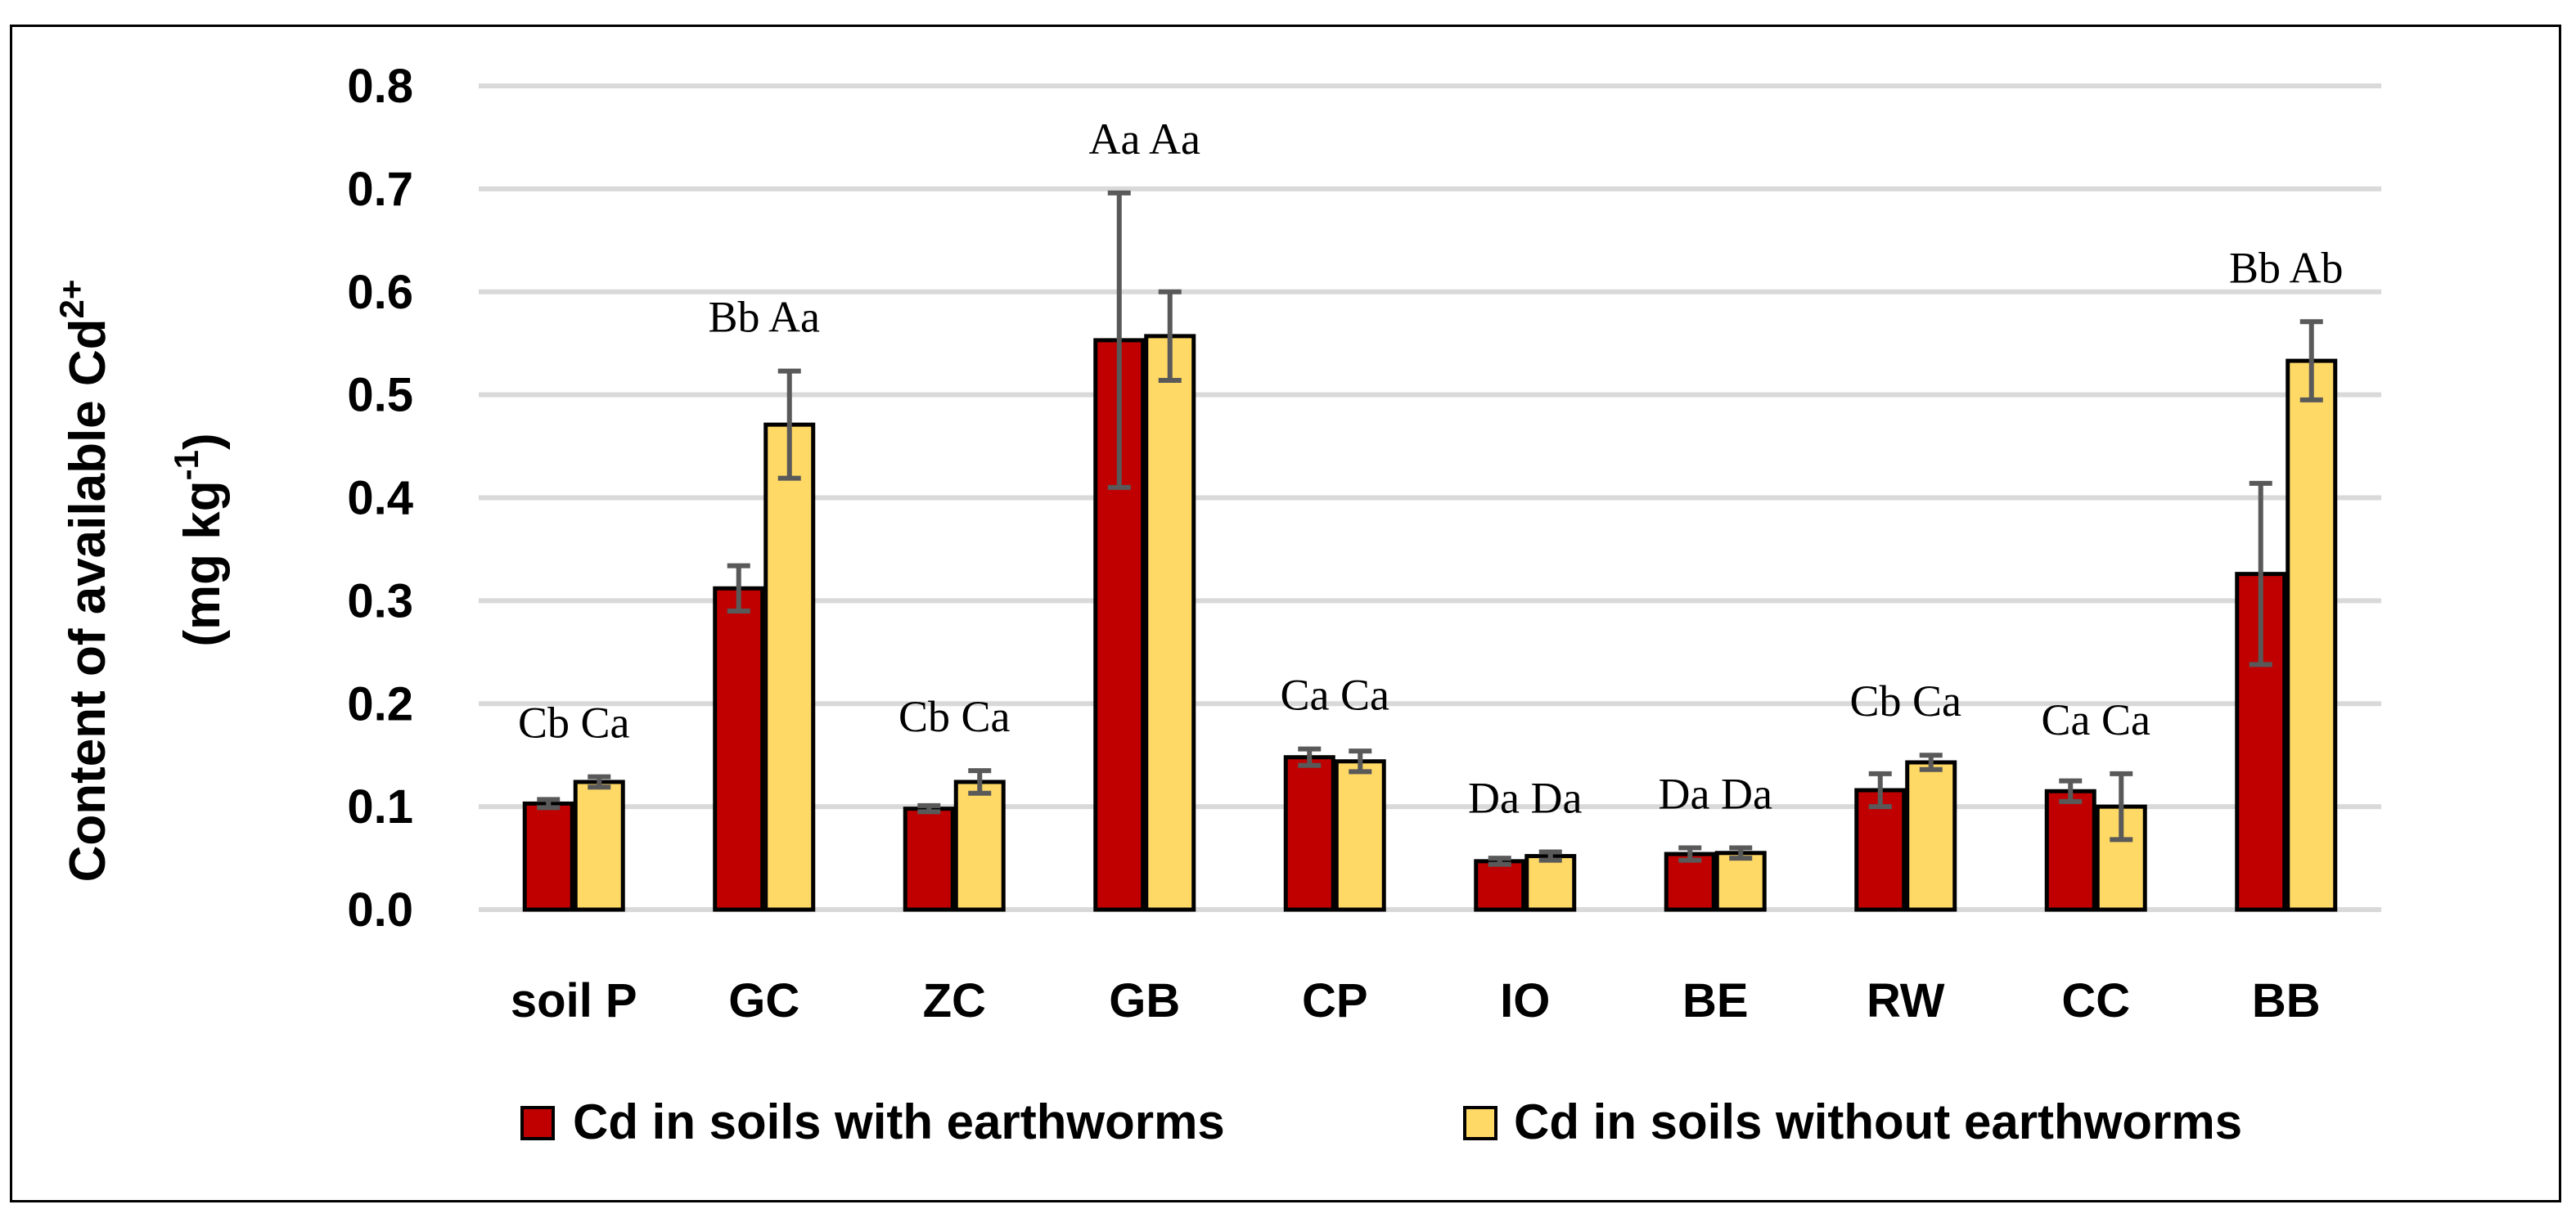 The height and width of the screenshot is (1227, 2576). Describe the element at coordinates (380, 600) in the screenshot. I see `y-tick-label: 0.3` at that location.